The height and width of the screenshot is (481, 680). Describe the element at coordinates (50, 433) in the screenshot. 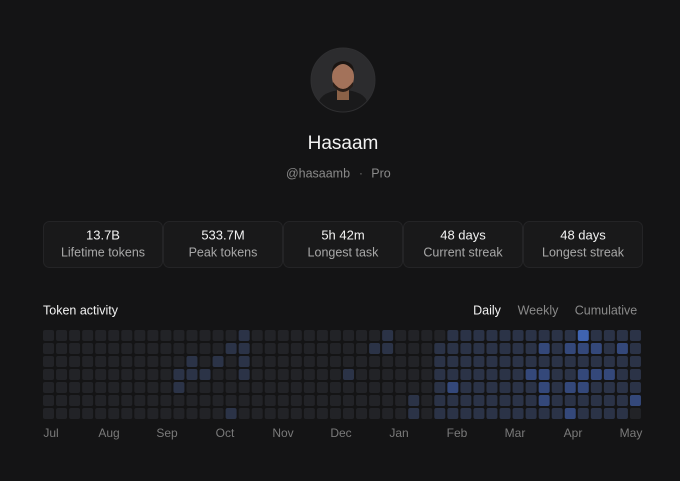

I see `month-label: Jul` at that location.